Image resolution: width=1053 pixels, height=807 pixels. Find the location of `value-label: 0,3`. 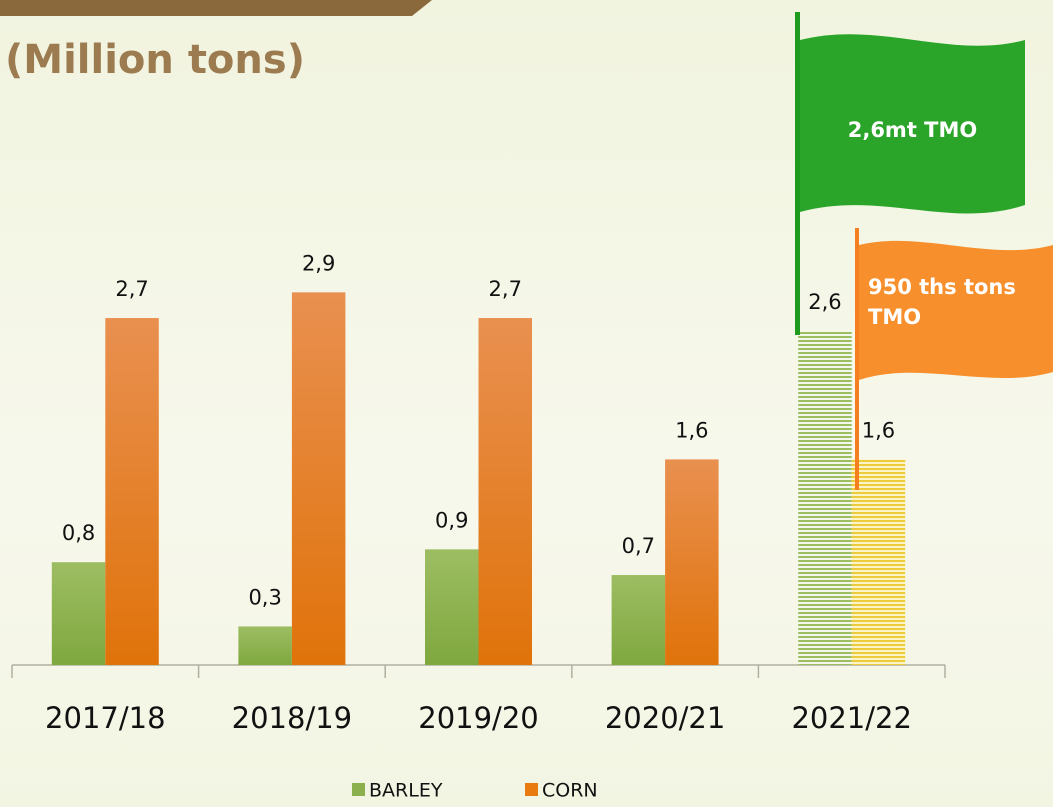

value-label: 0,3 is located at coordinates (264, 597).